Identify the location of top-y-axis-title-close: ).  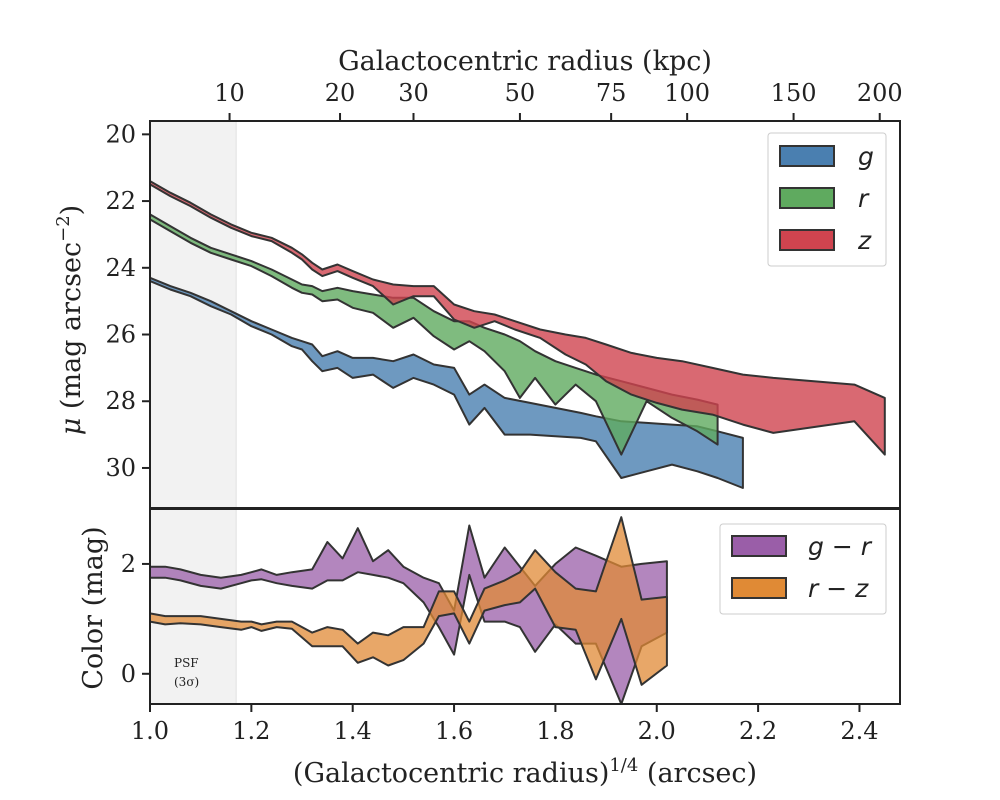
(71, 210).